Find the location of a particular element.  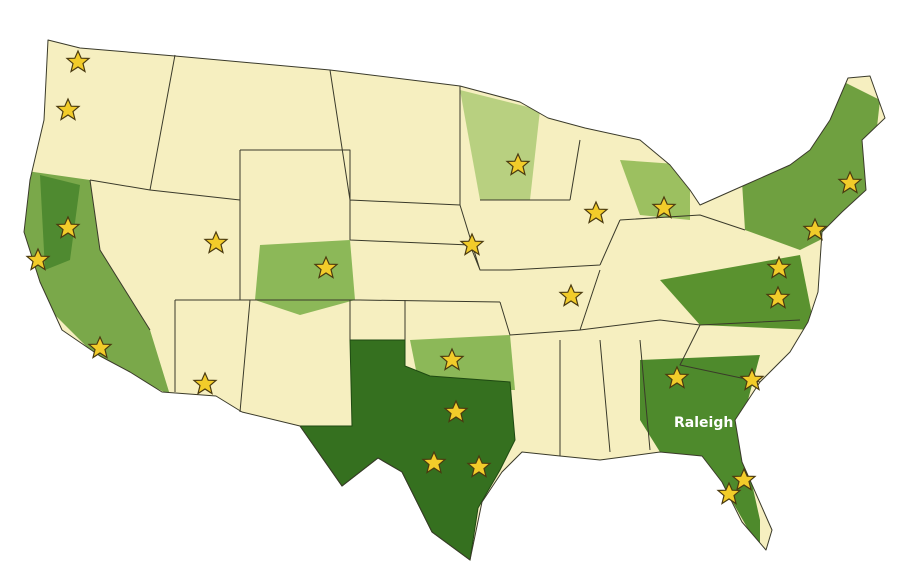

region-minnesota is located at coordinates (500, 145).